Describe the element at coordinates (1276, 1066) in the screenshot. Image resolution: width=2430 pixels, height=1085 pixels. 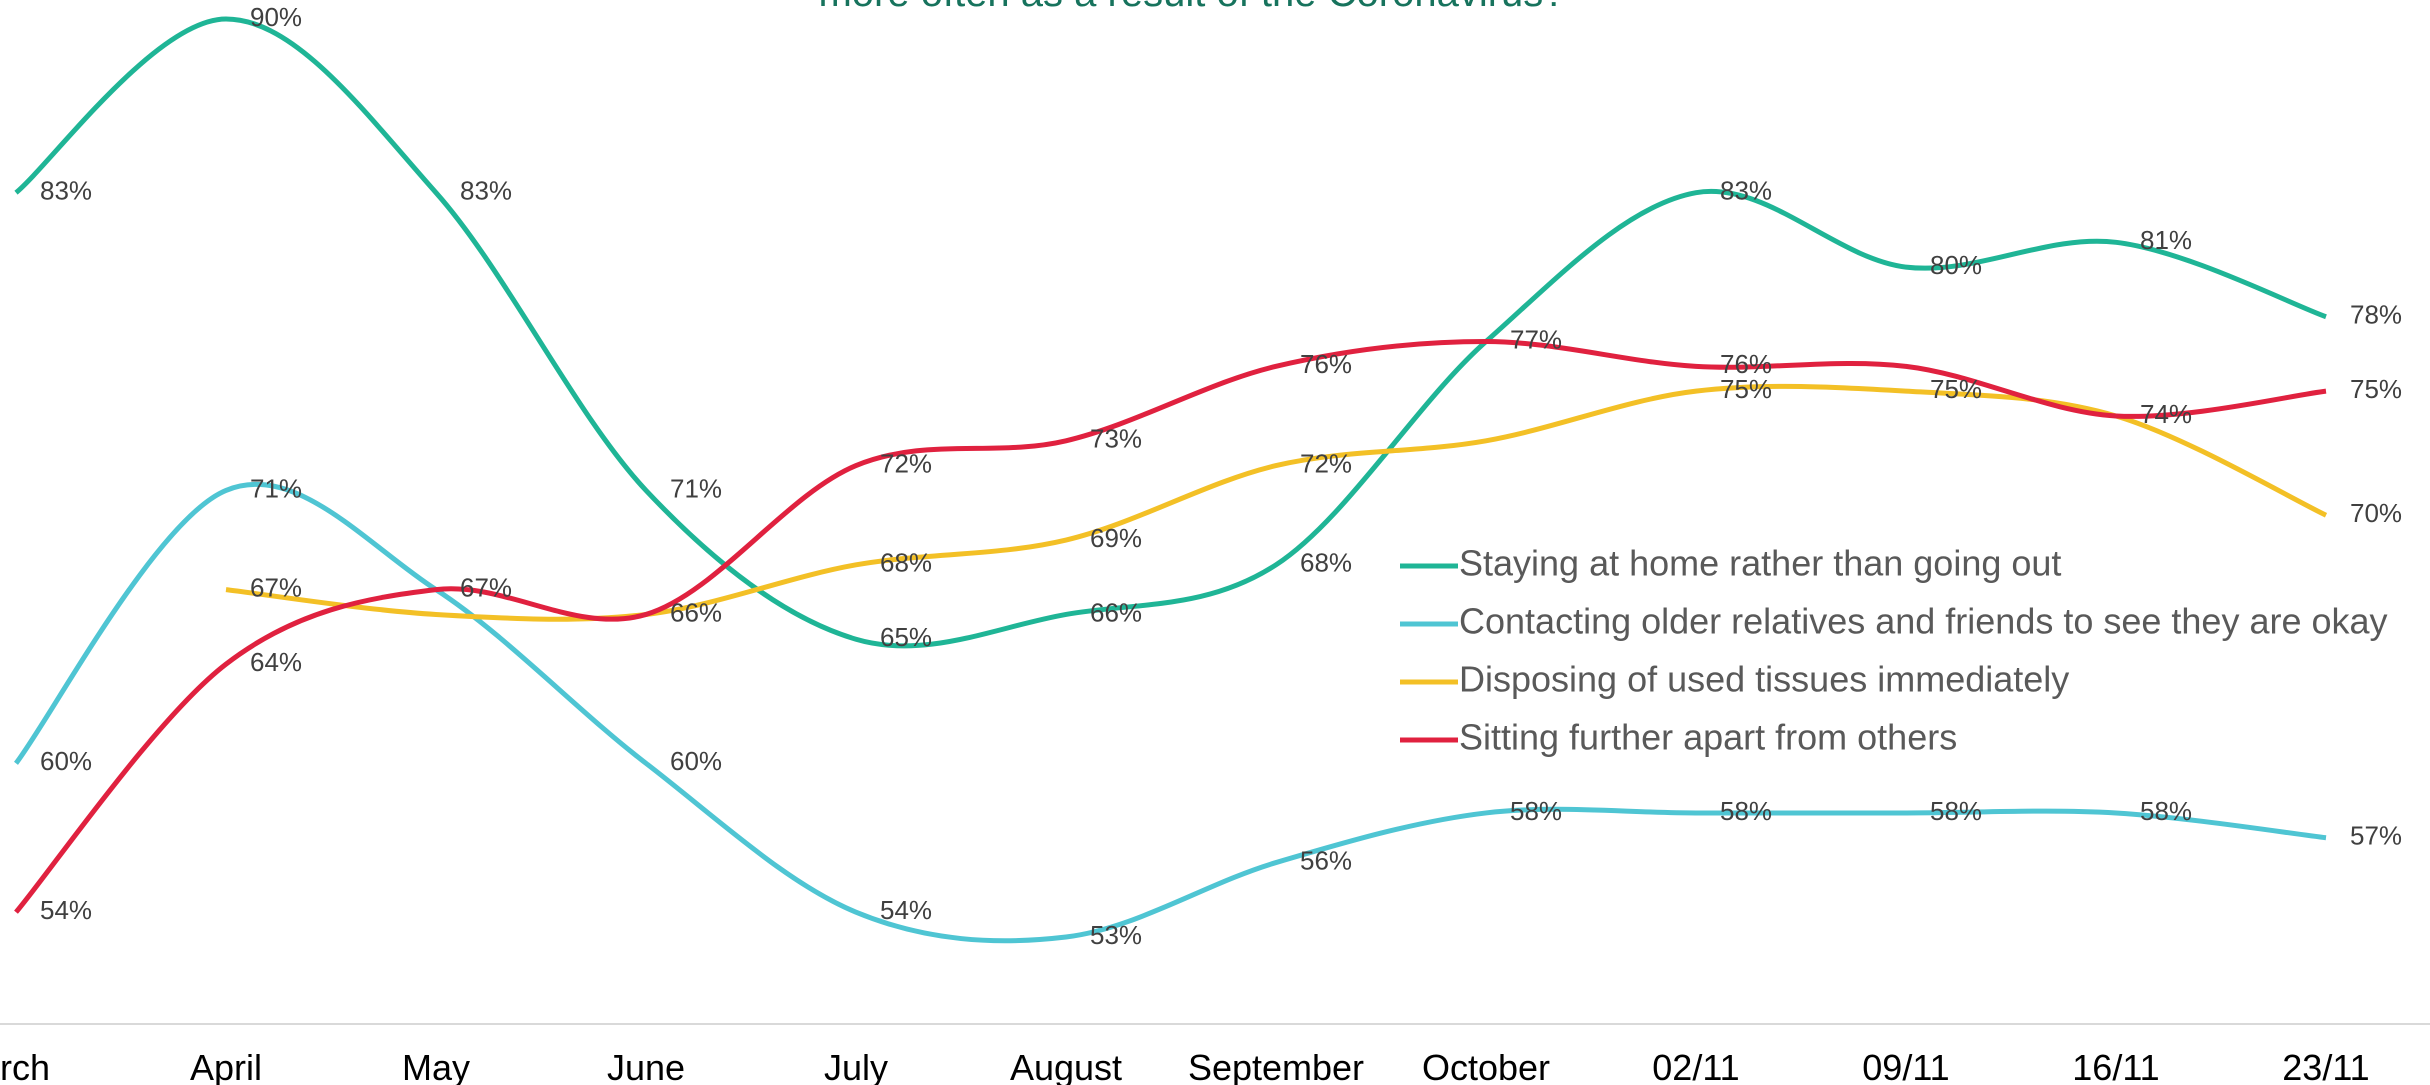
I see `x-tick-label: September` at that location.